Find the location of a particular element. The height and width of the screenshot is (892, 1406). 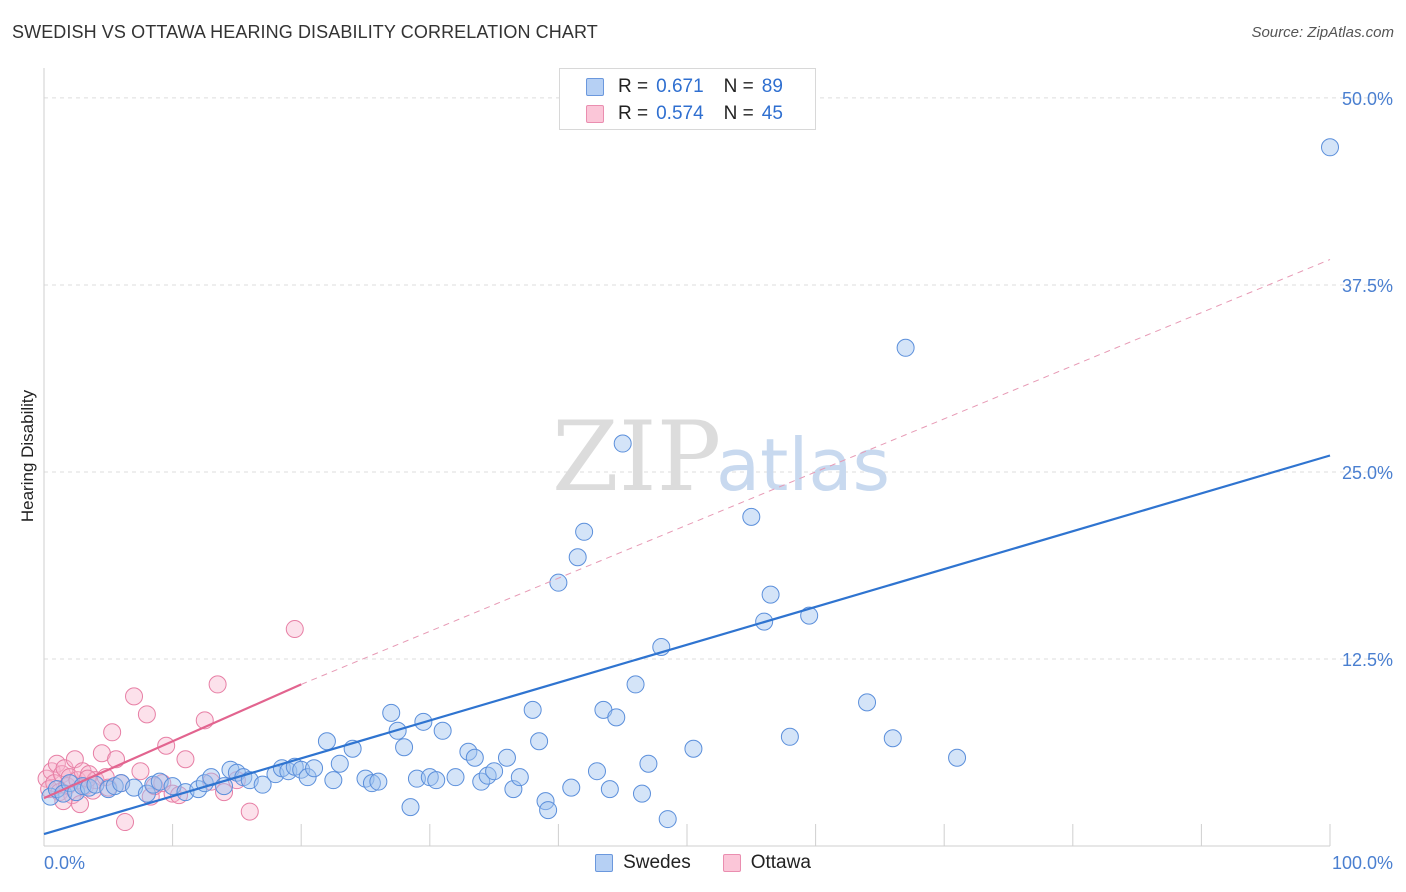

watermark-zip: ZIP is located at coordinates (636, 457).